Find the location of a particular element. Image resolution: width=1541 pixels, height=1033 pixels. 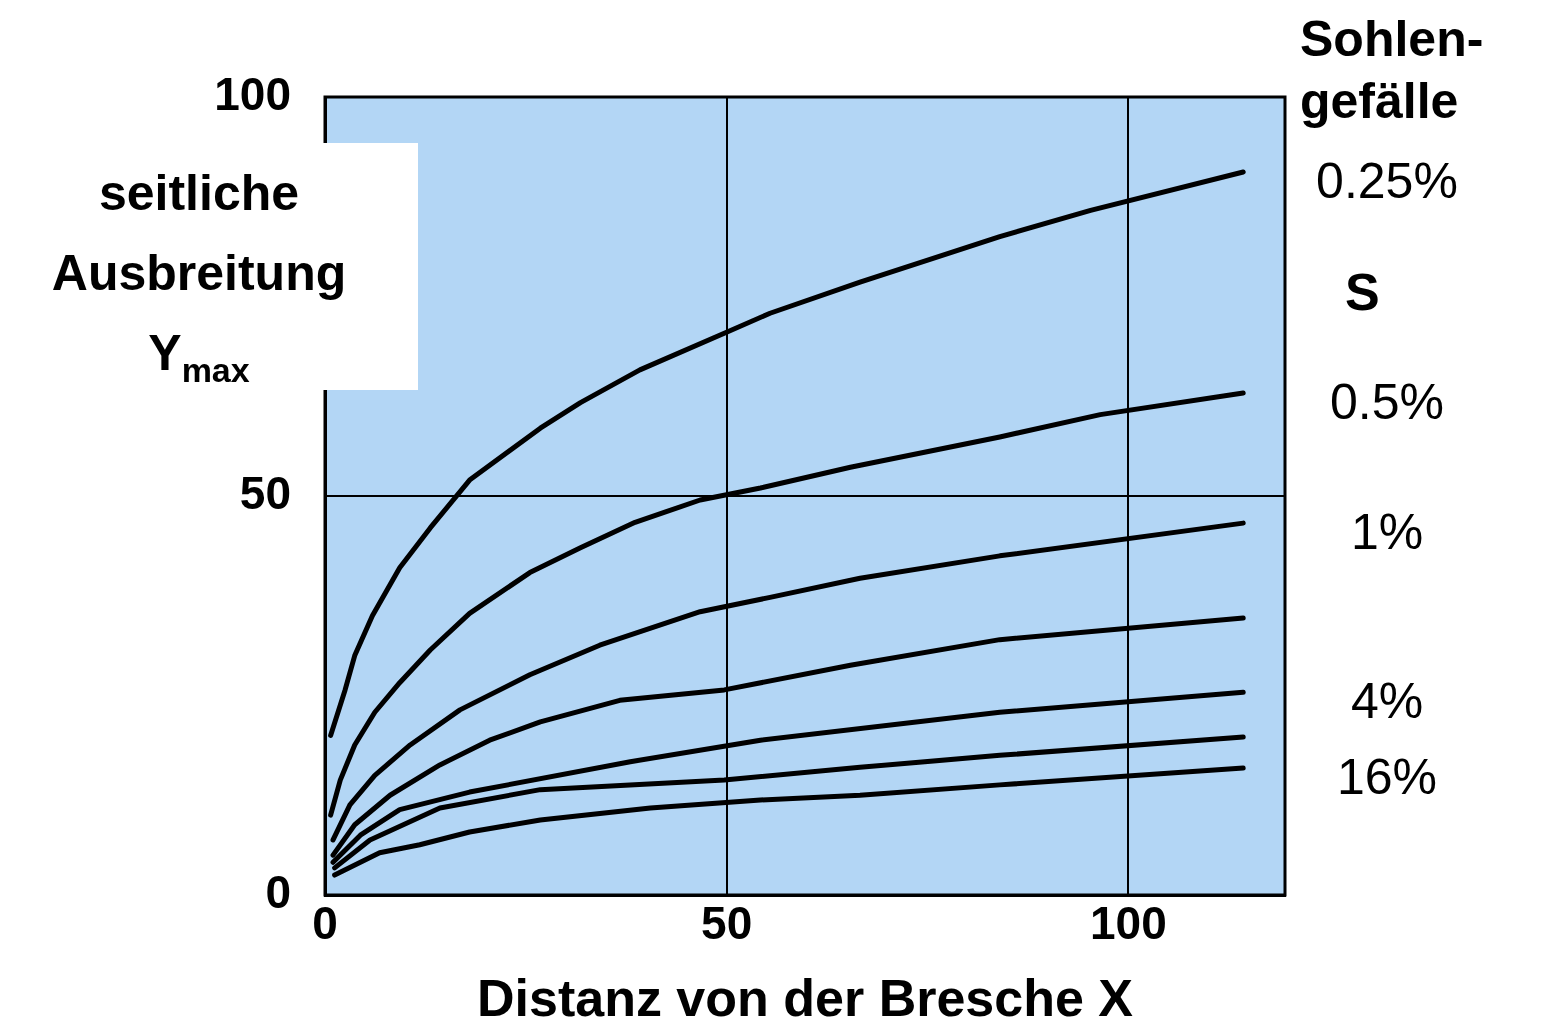

y-tick-label: 50 is located at coordinates (265, 492).